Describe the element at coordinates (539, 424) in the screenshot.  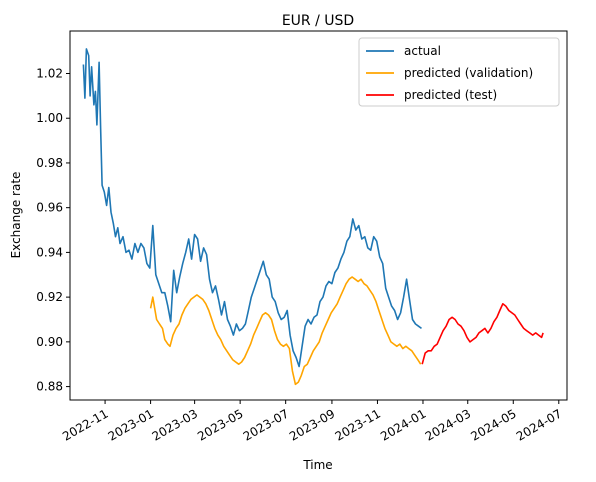
I see `x-tick-label: 2024-07` at that location.